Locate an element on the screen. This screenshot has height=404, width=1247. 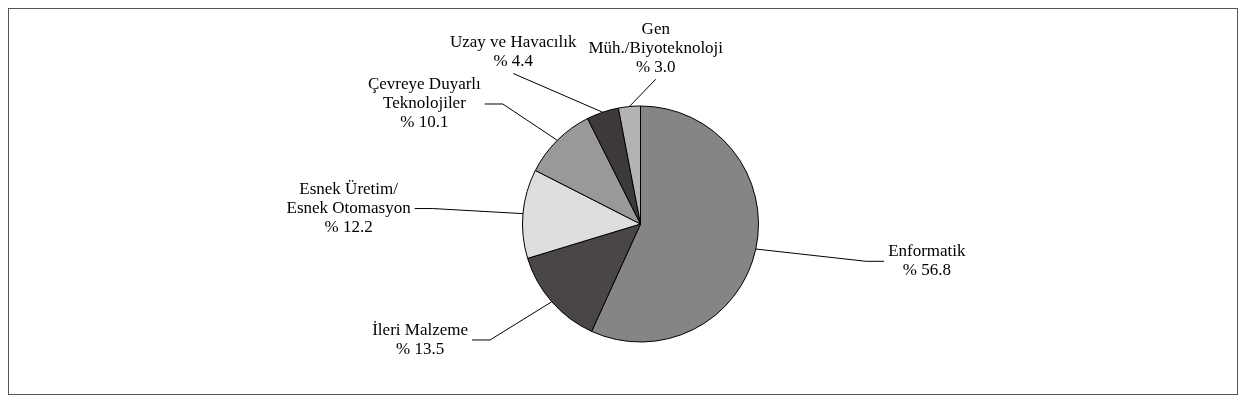
slice-label: Uzay ve Havacılık is located at coordinates (513, 42).